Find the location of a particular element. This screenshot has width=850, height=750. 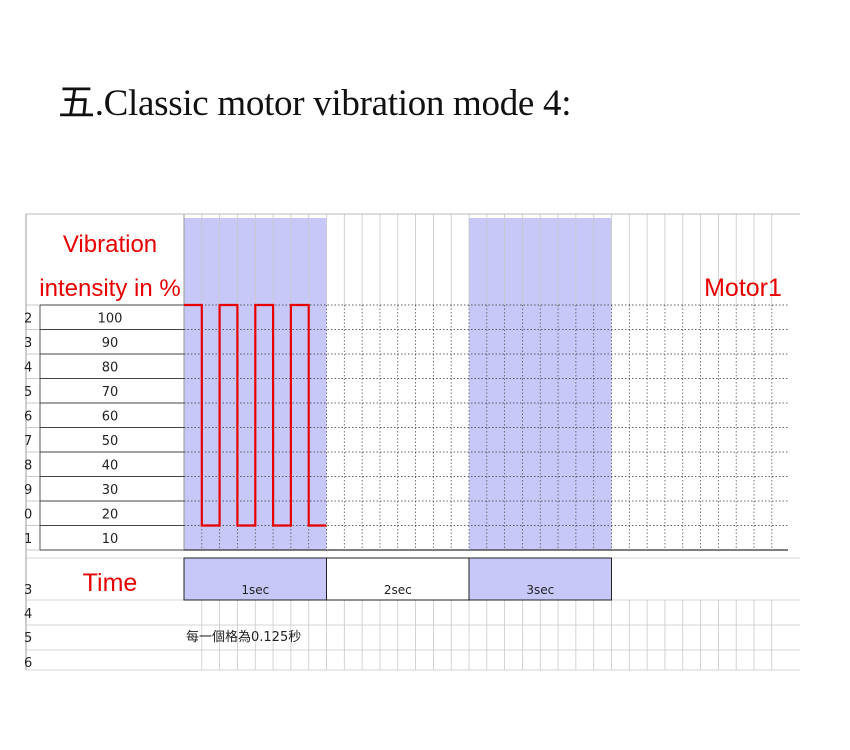

motor1-trace is located at coordinates (255, 415).